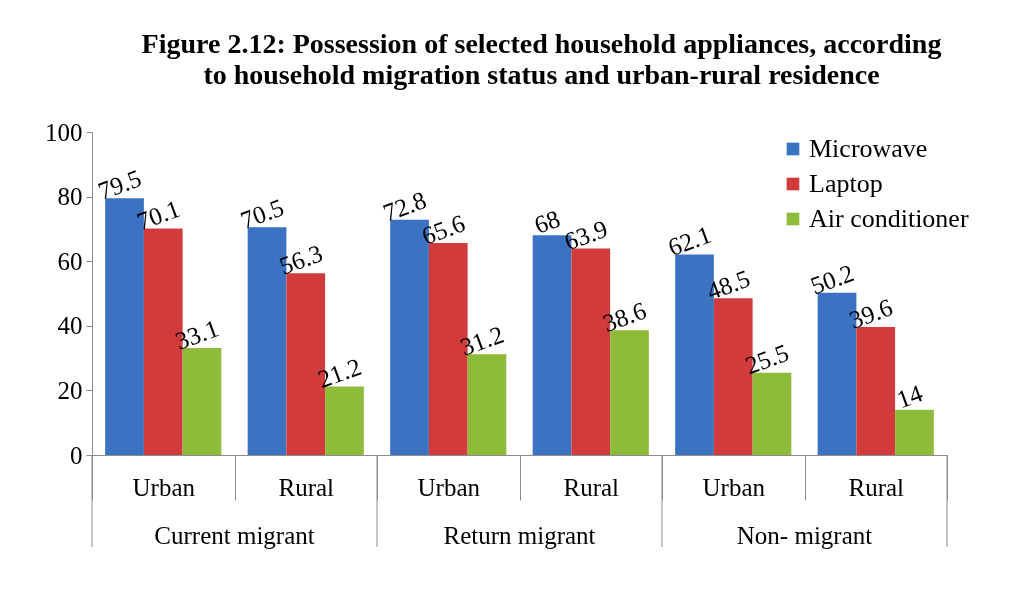  What do you see at coordinates (339, 373) in the screenshot?
I see `data-label: 21.2` at bounding box center [339, 373].